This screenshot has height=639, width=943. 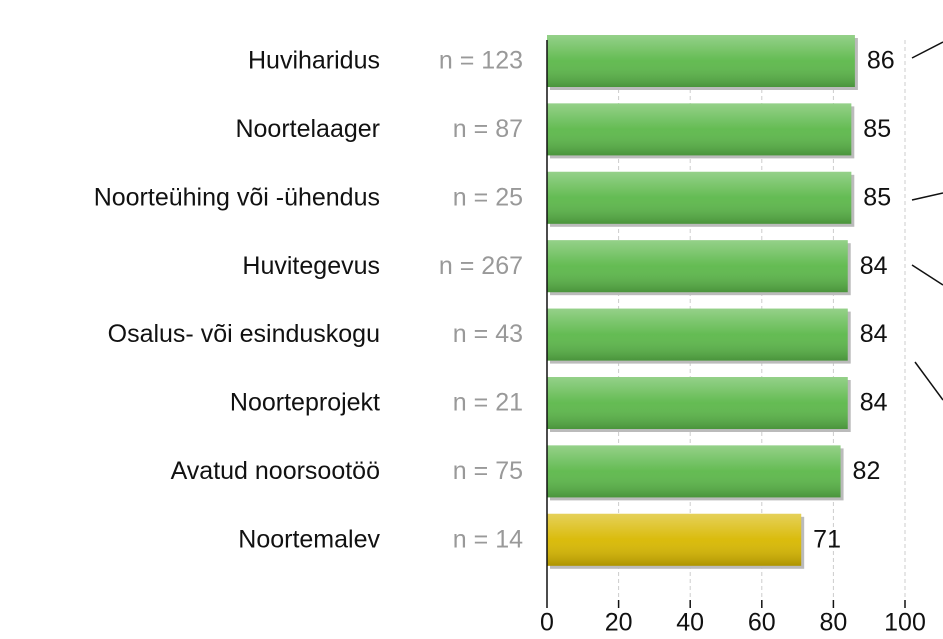 I want to click on n-label: n = 43, so click(x=488, y=334).